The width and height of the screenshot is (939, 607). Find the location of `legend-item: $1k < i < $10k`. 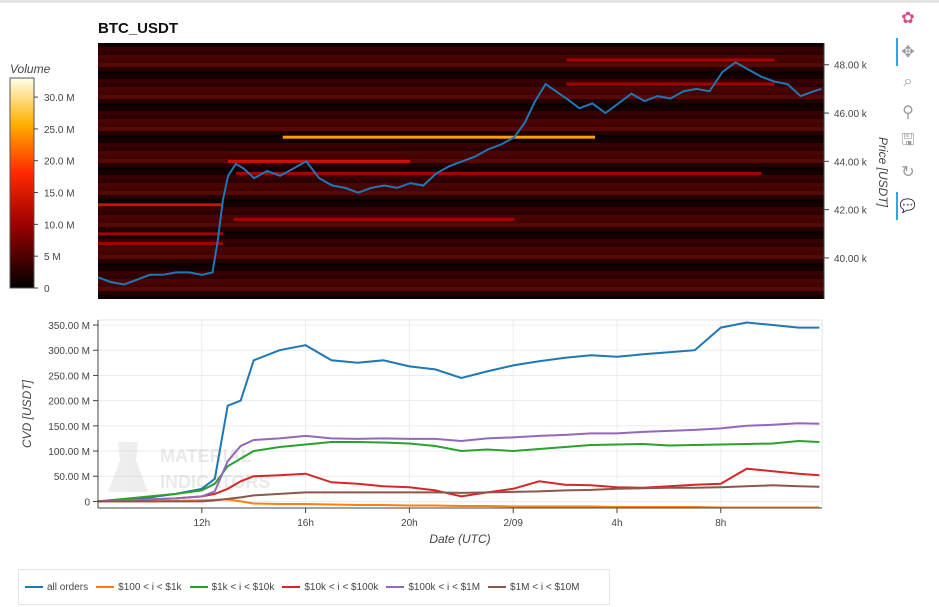

legend-item: $1k < i < $10k is located at coordinates (232, 587).